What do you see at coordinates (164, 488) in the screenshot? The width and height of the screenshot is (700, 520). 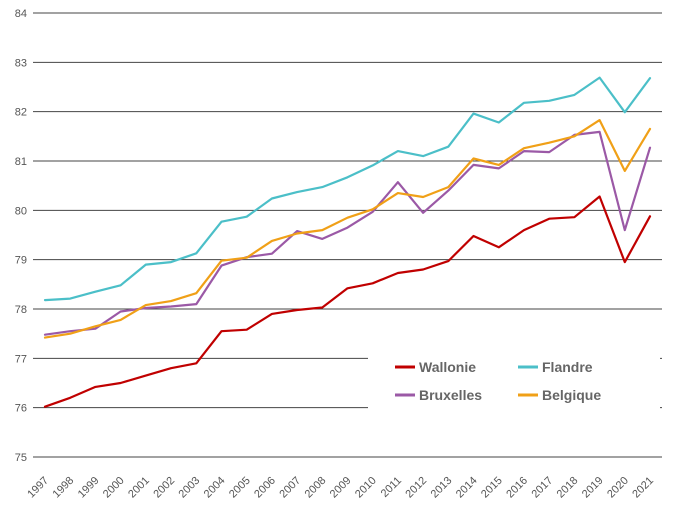 I see `x-tick-label: 2002` at bounding box center [164, 488].